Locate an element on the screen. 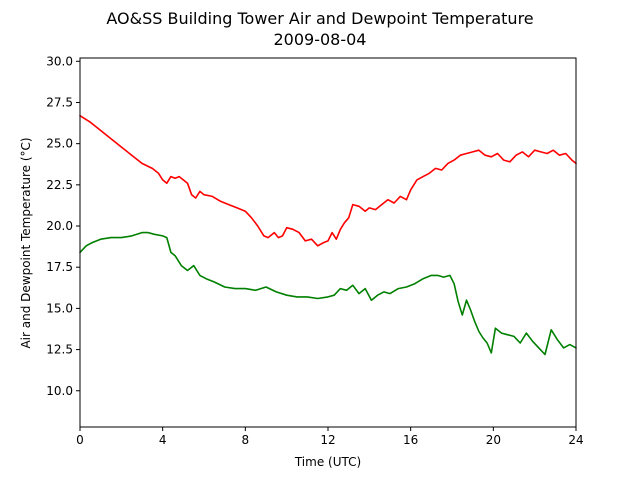 The width and height of the screenshot is (640, 480). chart-subtitle: 2009-08-04 is located at coordinates (320, 39).